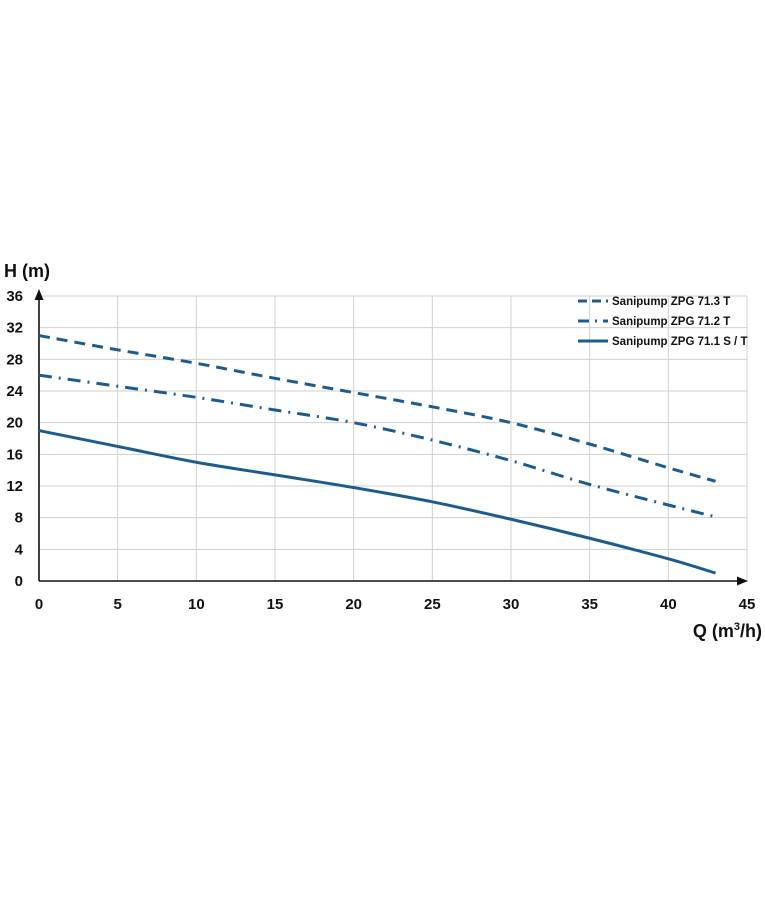 This screenshot has height=900, width=765. What do you see at coordinates (671, 302) in the screenshot?
I see `legend-label-1: Sanipump ZPG 71.3 T` at bounding box center [671, 302].